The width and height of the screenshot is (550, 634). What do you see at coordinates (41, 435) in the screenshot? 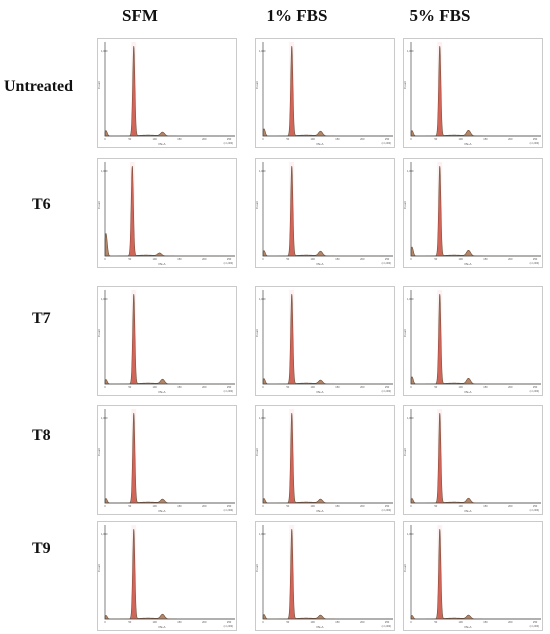
I see `row-label: T8` at bounding box center [41, 435].